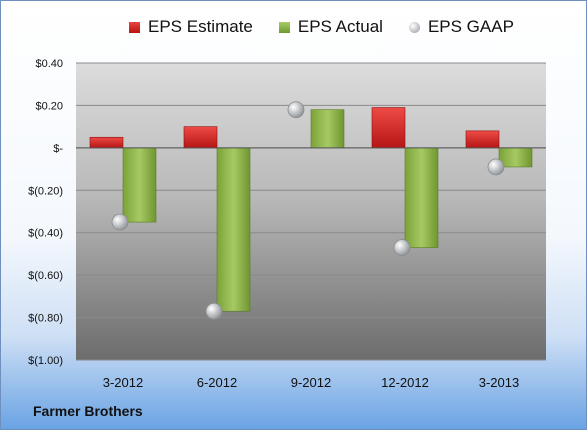 This screenshot has width=587, height=430. Describe the element at coordinates (45, 191) in the screenshot. I see `y-tick-label: $(0.20)` at that location.